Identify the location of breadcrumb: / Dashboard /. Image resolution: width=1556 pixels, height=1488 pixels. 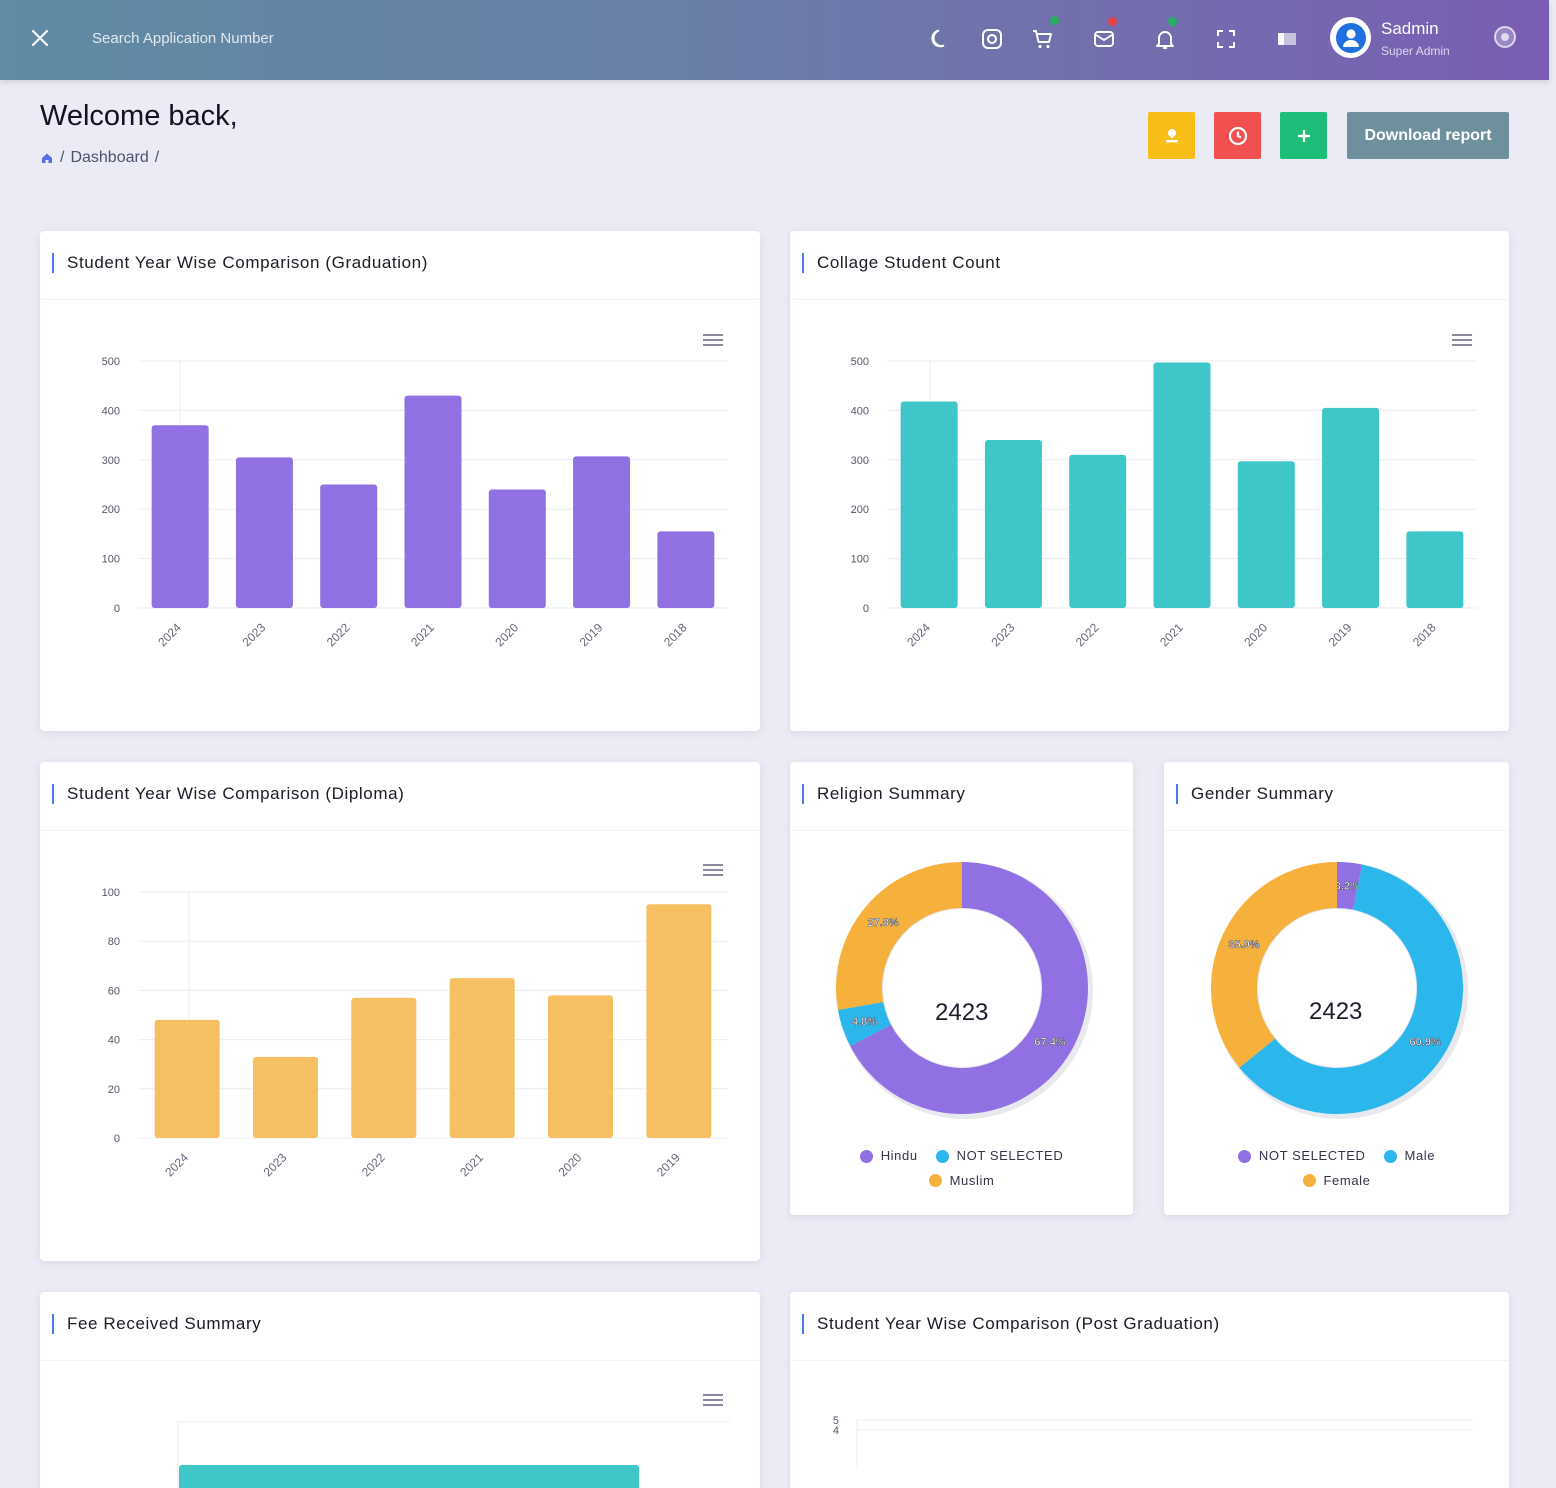
(99, 158).